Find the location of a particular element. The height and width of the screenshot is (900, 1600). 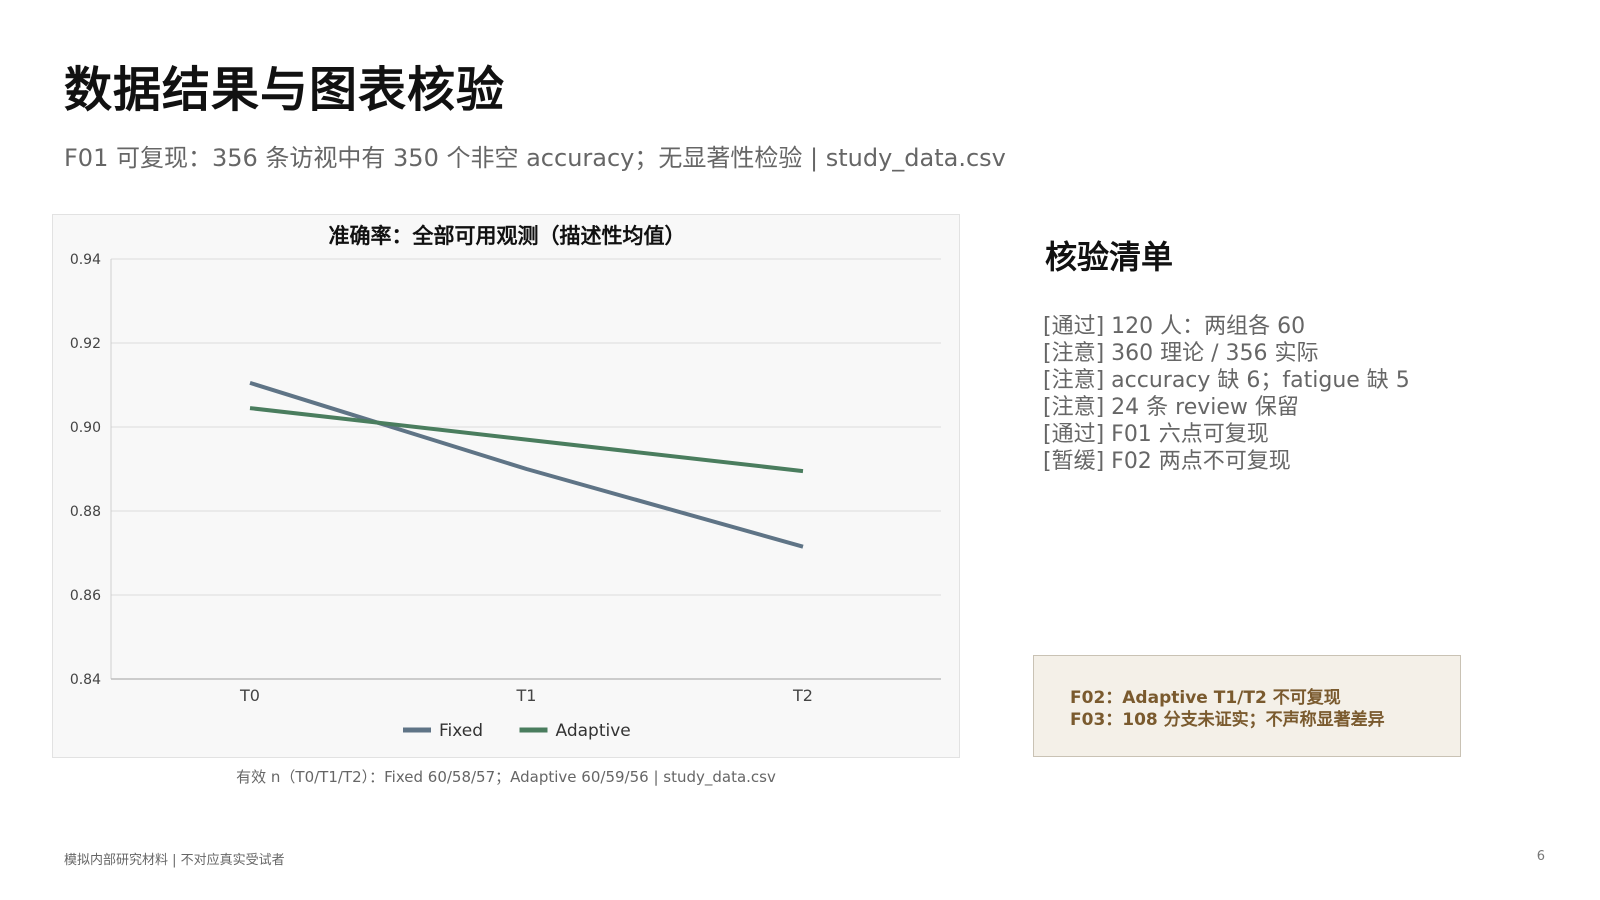

y-tick-label: 0.86 is located at coordinates (85, 596).